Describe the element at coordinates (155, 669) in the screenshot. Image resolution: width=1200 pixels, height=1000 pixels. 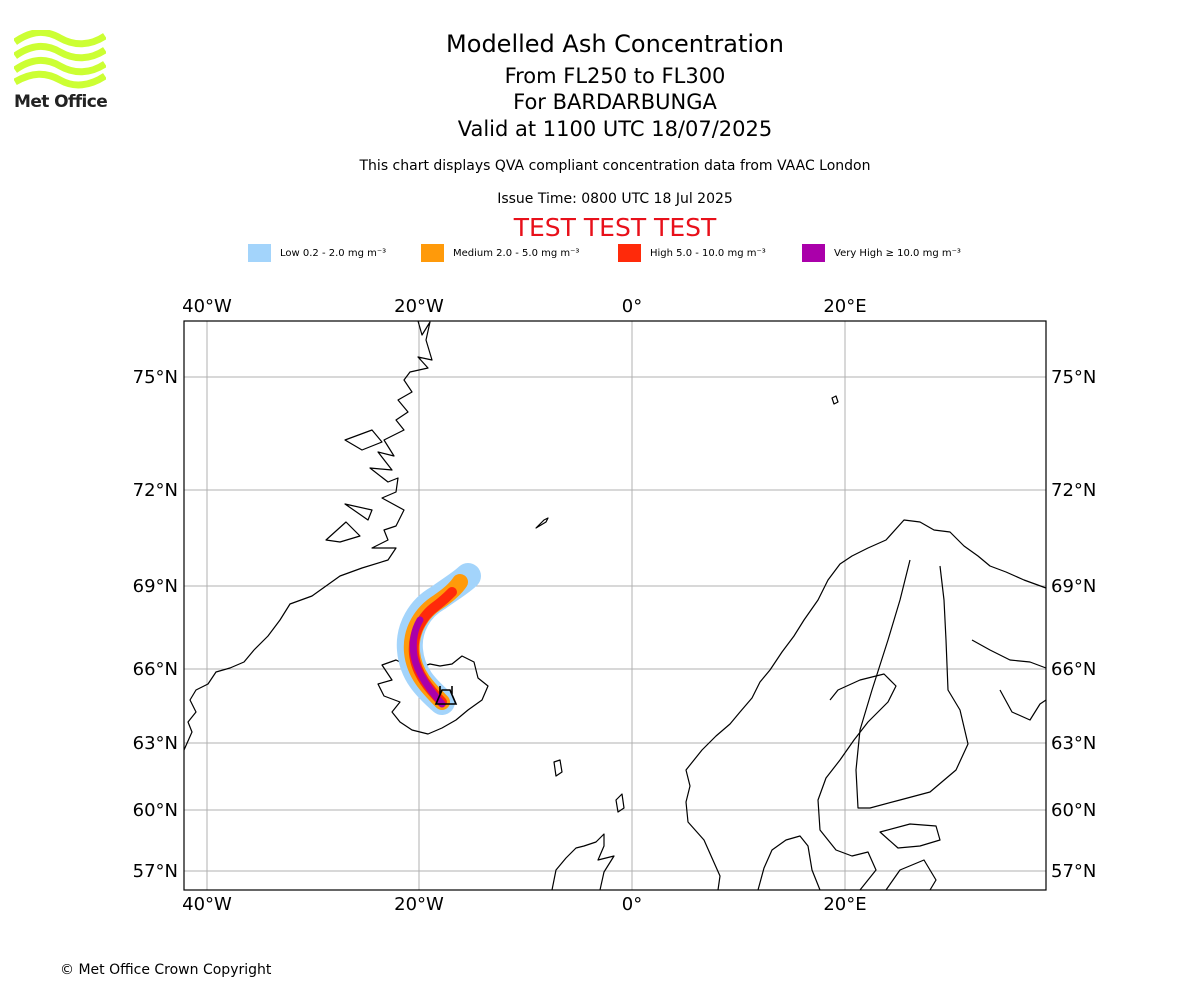
I see `lat-label-left: 66°N` at that location.